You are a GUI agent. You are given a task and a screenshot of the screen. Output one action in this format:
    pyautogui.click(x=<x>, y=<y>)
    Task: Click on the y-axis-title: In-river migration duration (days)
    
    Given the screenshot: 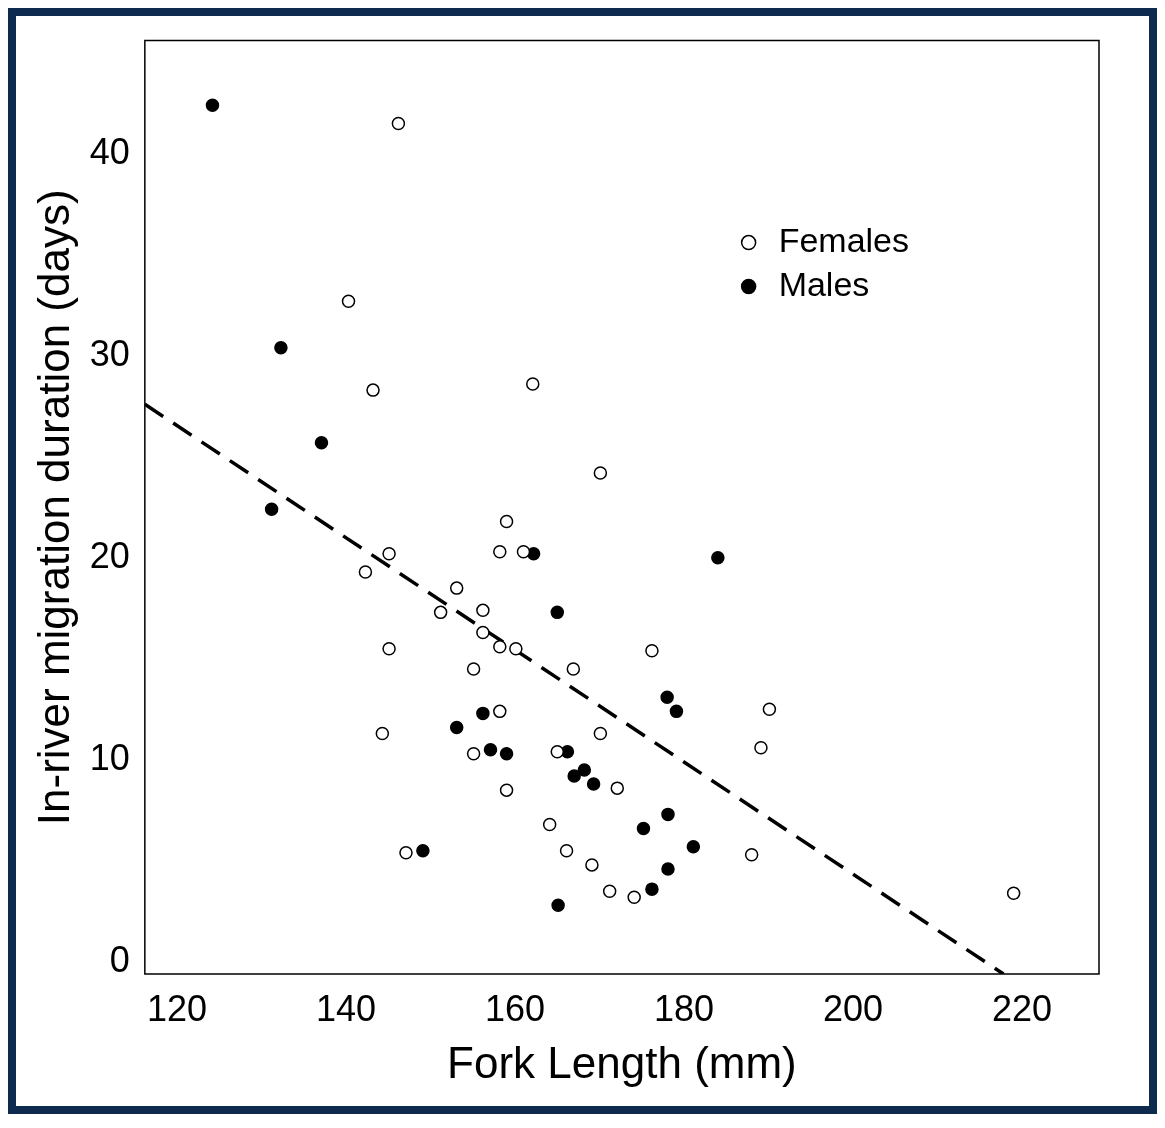 What is the action you would take?
    pyautogui.click(x=53, y=507)
    